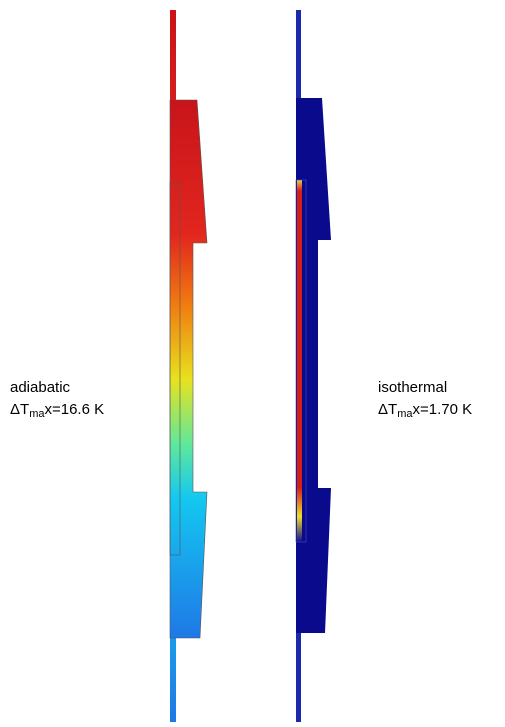  I want to click on isothermal-field, so click(313, 366).